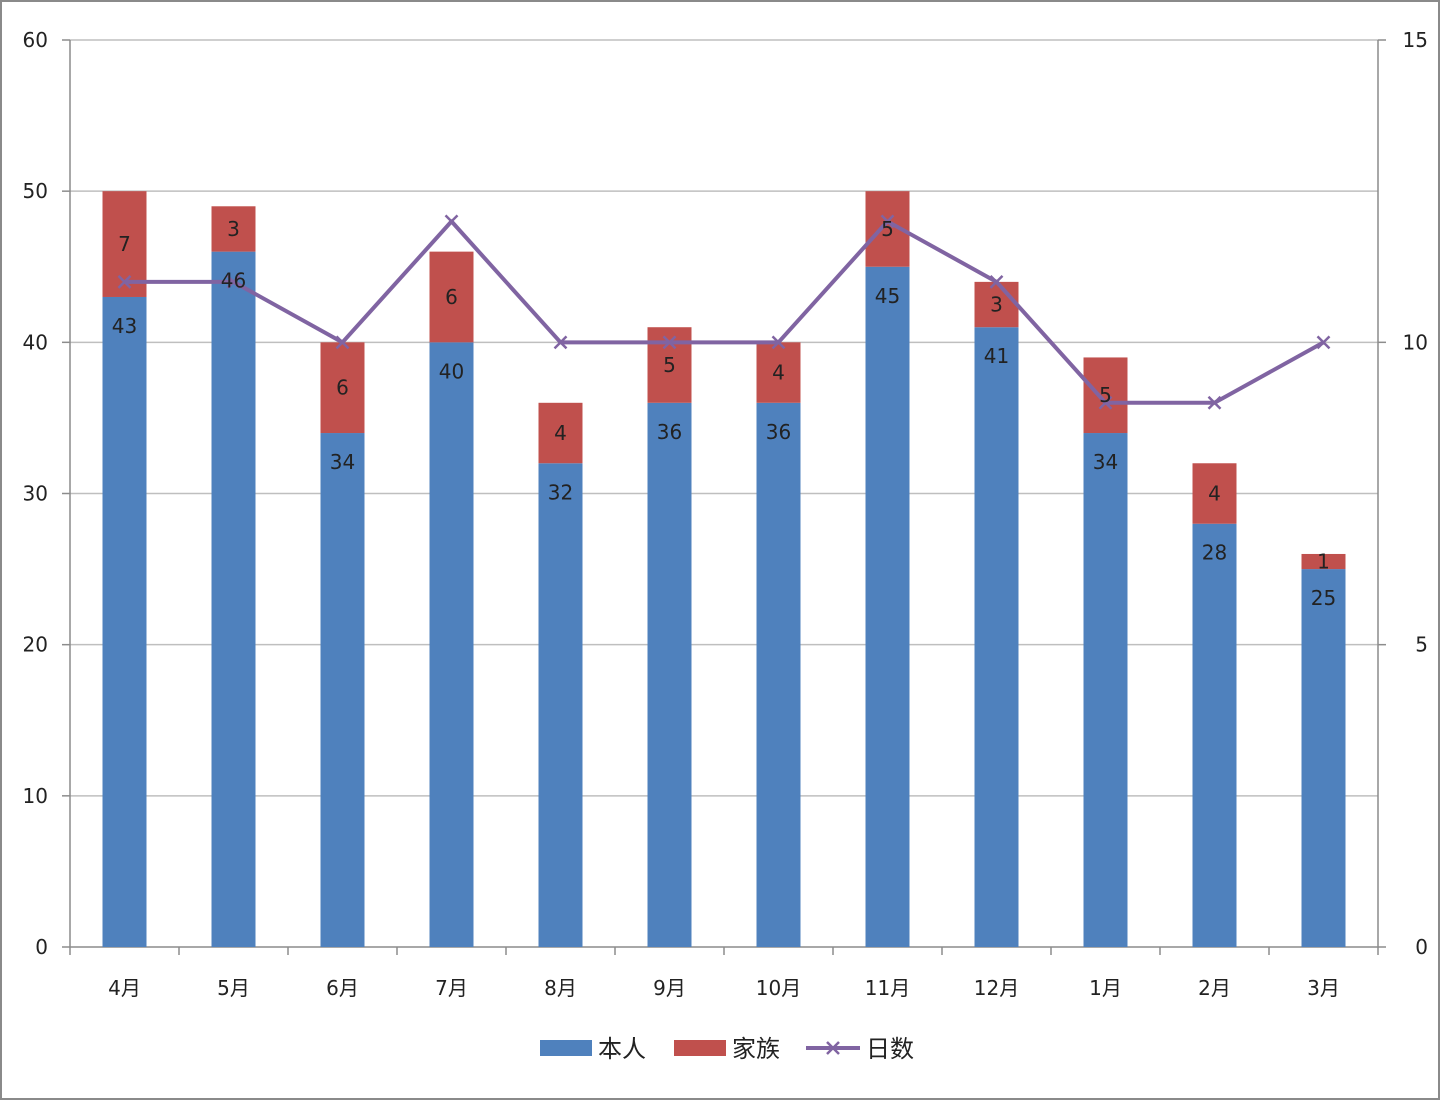  I want to click on legend-label-kazoku: 家族, so click(756, 1049).